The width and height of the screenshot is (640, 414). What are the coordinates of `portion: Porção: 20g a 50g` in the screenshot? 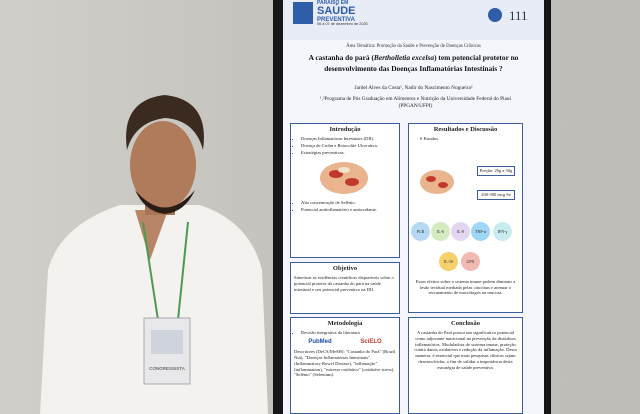 It's located at (496, 171).